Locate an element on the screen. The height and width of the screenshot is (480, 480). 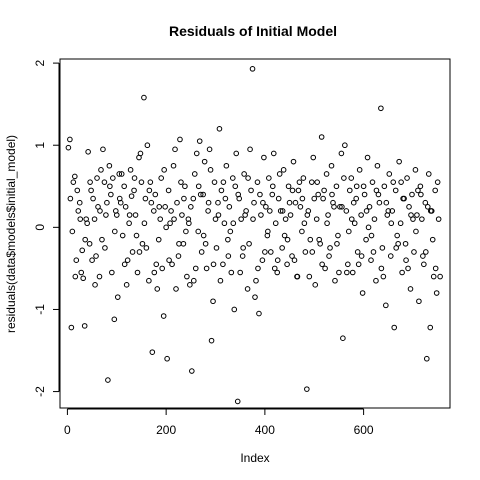
y-axis: -2 -1 0 1 2 is located at coordinates (46, 228).